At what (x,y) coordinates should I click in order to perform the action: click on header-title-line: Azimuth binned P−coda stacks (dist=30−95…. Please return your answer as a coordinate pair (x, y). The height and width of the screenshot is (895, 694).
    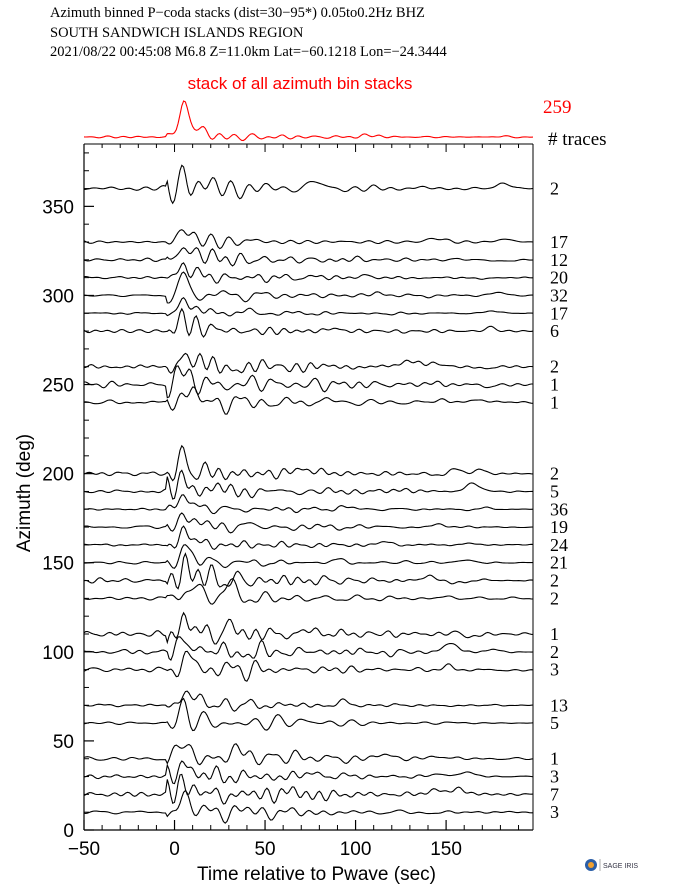
    Looking at the image, I should click on (237, 13).